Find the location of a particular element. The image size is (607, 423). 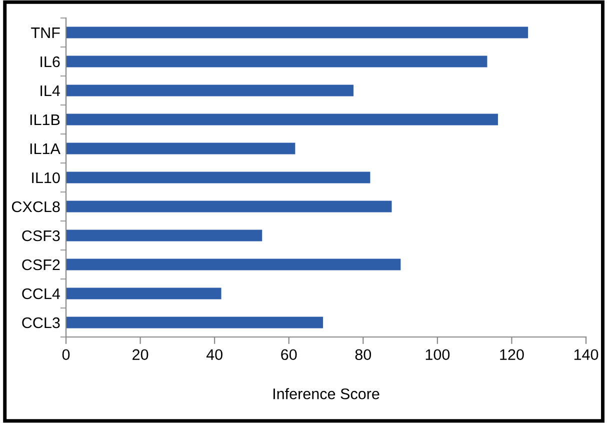

y-tick-label: IL4 is located at coordinates (50, 91).